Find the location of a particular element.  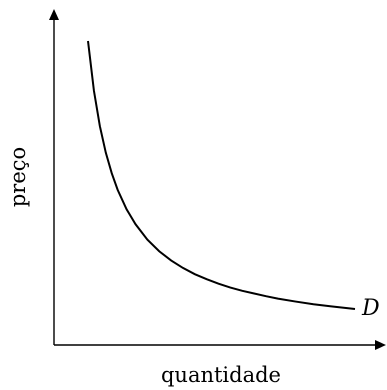

y-axis-label: preço is located at coordinates (18, 177).